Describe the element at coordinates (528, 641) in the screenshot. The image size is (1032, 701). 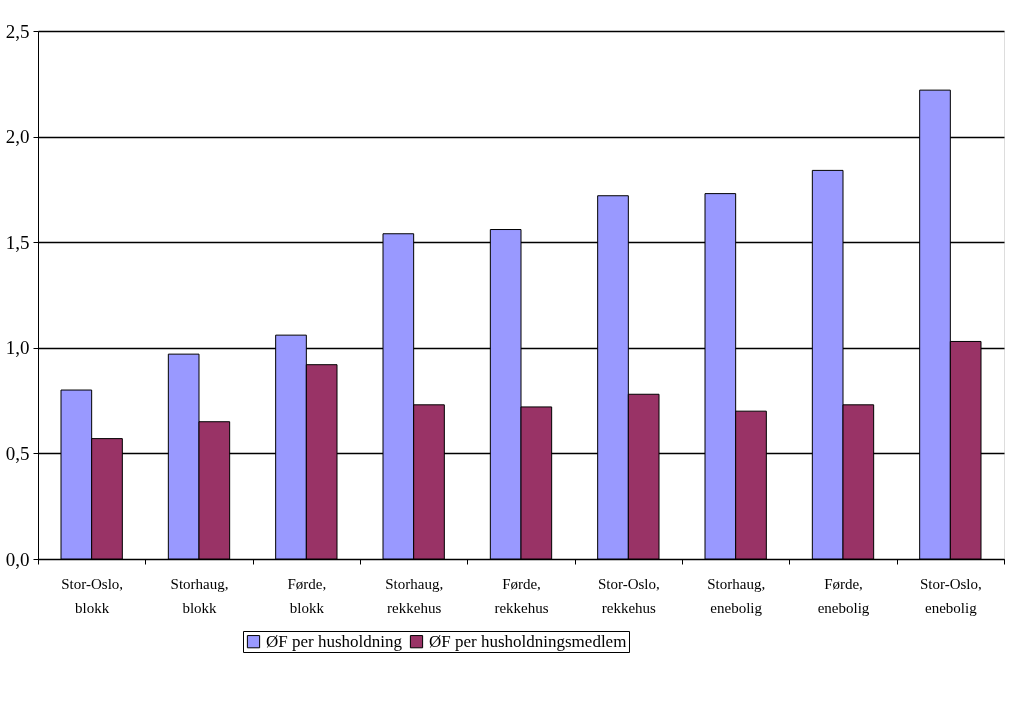
I see `legend-label: ØF per husholdningsmedlem` at that location.